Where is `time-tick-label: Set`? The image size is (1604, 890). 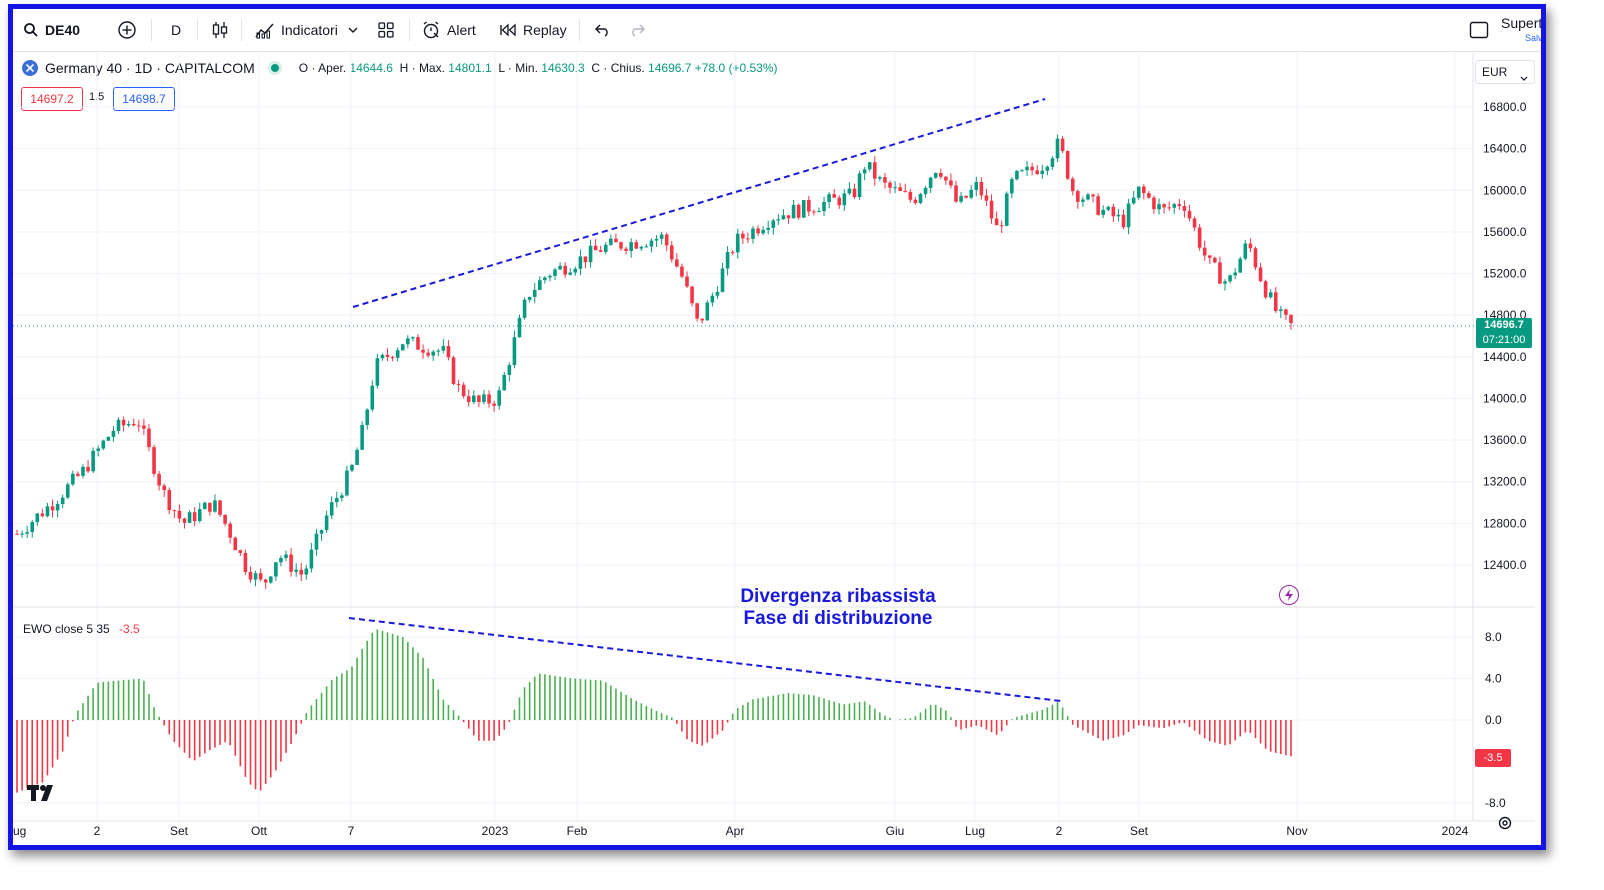 time-tick-label: Set is located at coordinates (1139, 831).